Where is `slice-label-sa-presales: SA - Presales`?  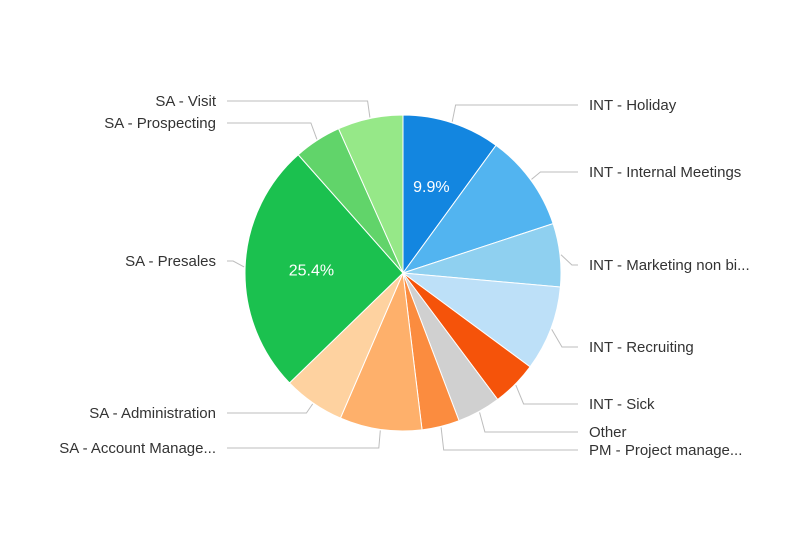
slice-label-sa-presales: SA - Presales is located at coordinates (170, 261).